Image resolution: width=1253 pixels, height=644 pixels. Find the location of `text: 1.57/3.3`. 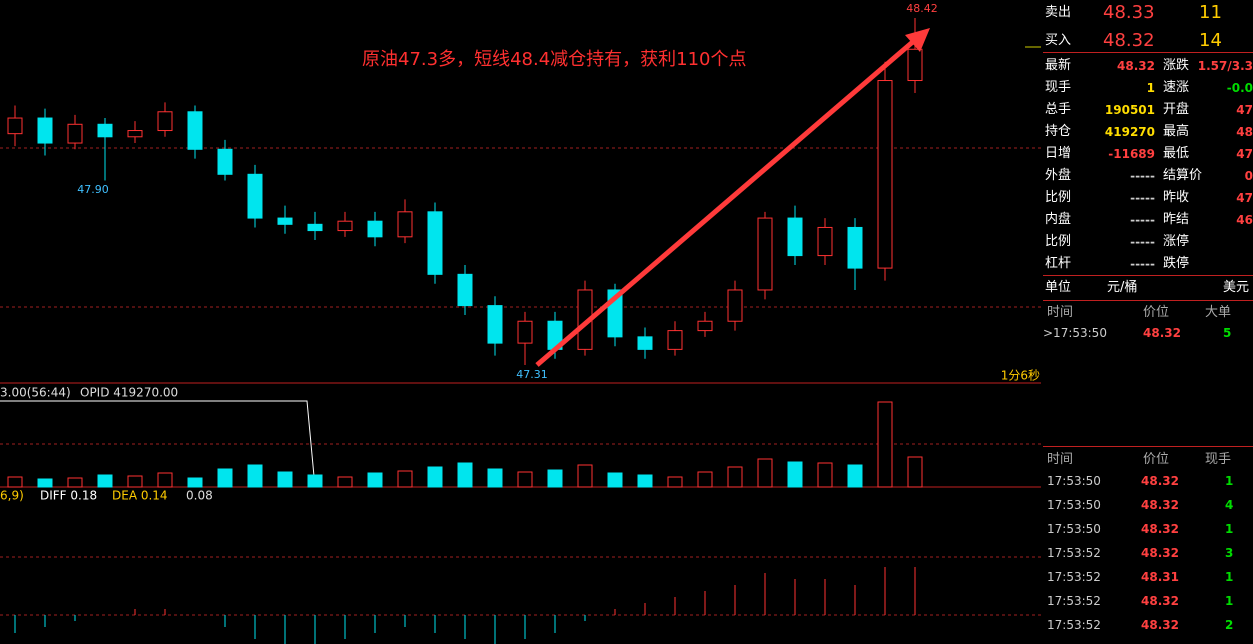

text: 1.57/3.3 is located at coordinates (1225, 66).